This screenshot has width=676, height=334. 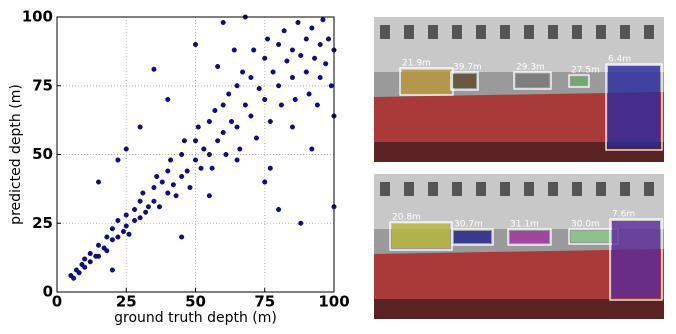 I want to click on x-tick-label: 50, so click(x=195, y=302).